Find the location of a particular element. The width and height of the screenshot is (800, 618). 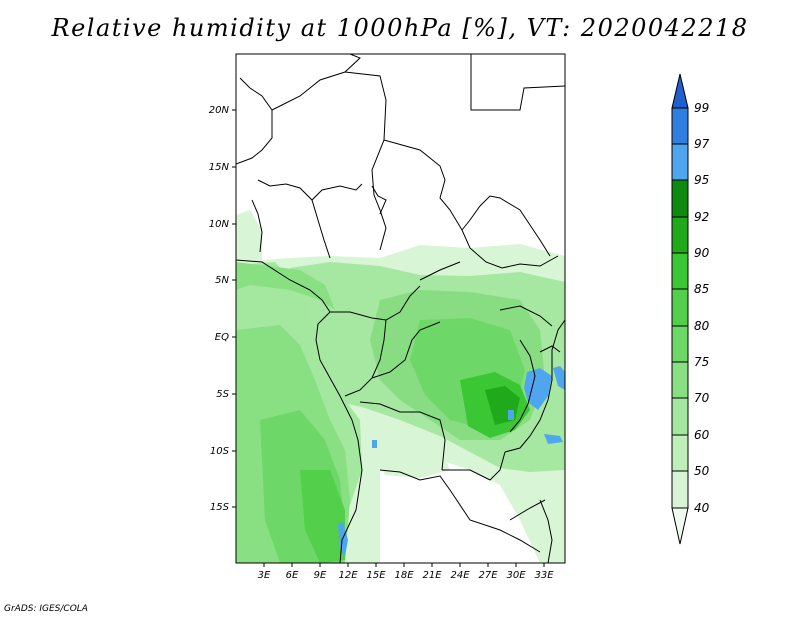

colorbar-label: 75 is located at coordinates (701, 362).